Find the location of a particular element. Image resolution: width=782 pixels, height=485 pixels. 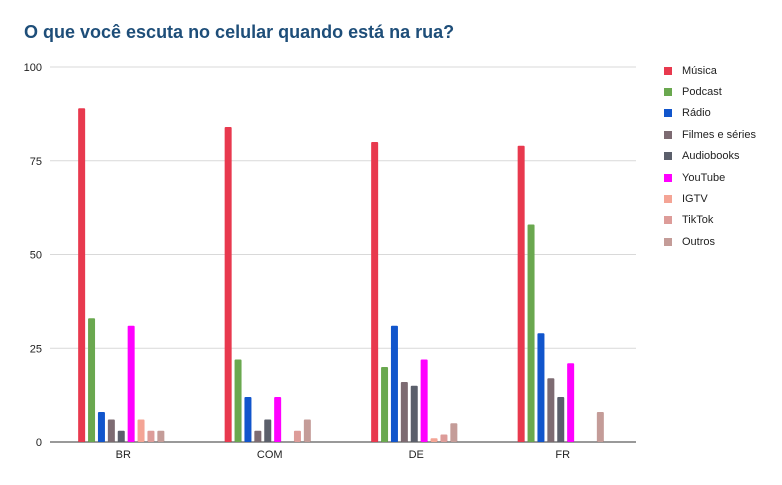

y-tick-label: 0 is located at coordinates (39, 443).